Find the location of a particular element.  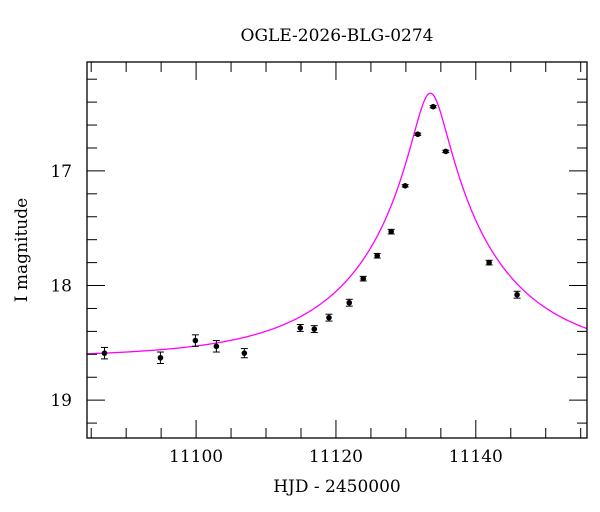

y-tick-label: 17 is located at coordinates (61, 172).